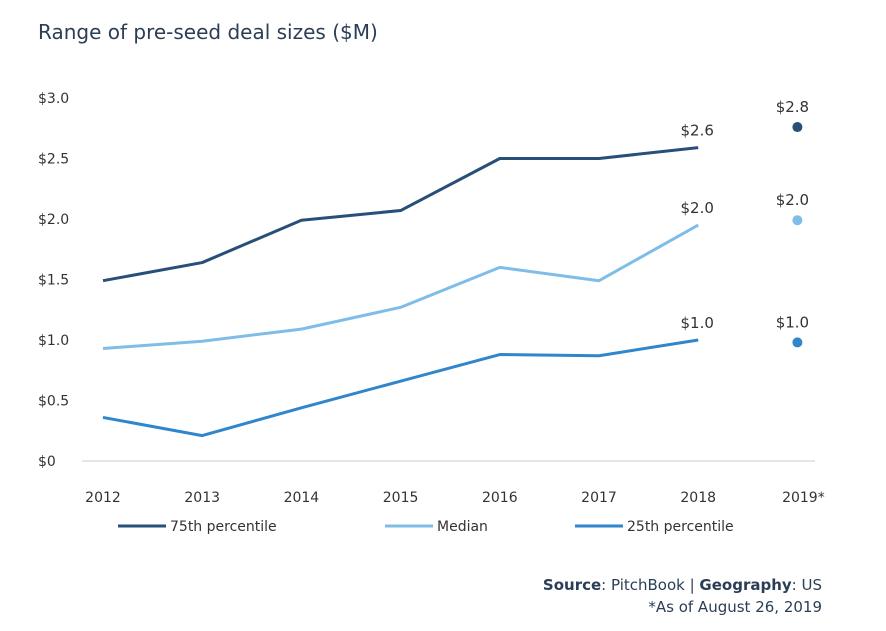  I want to click on legend-label: 25th percentile, so click(680, 527).